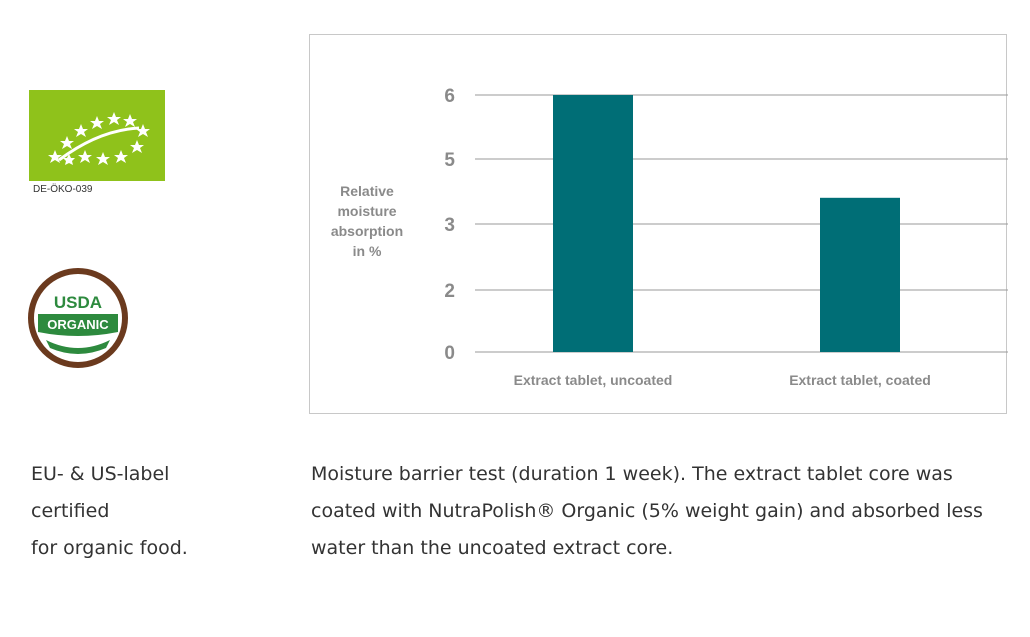  I want to click on usda-organic-logo: USDA ORGANIC, so click(78, 318).